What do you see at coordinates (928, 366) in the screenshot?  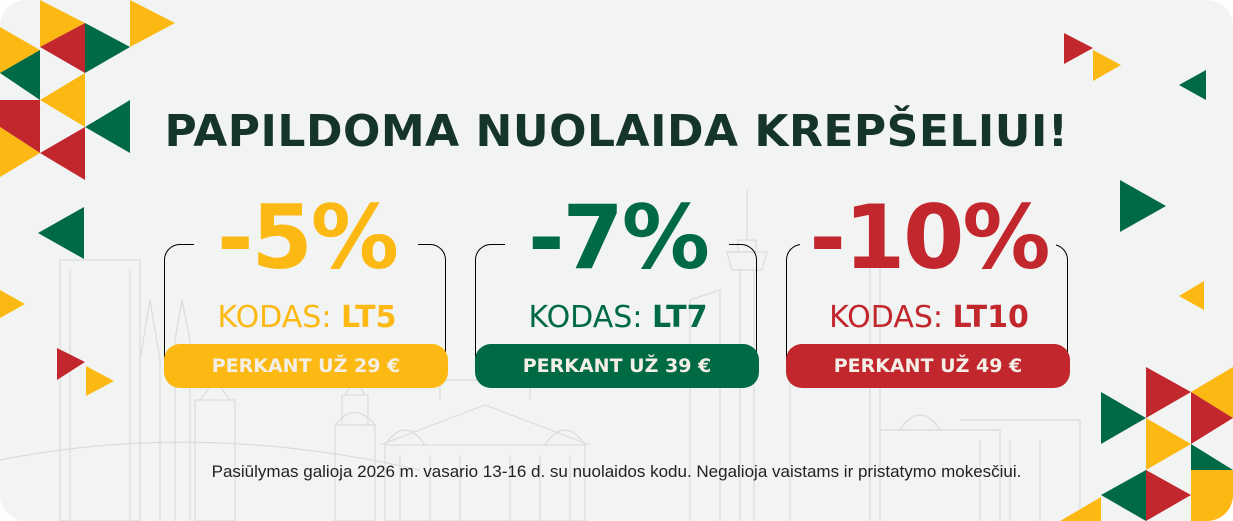 I see `min-order-button: PERKANT UŽ 49 €` at bounding box center [928, 366].